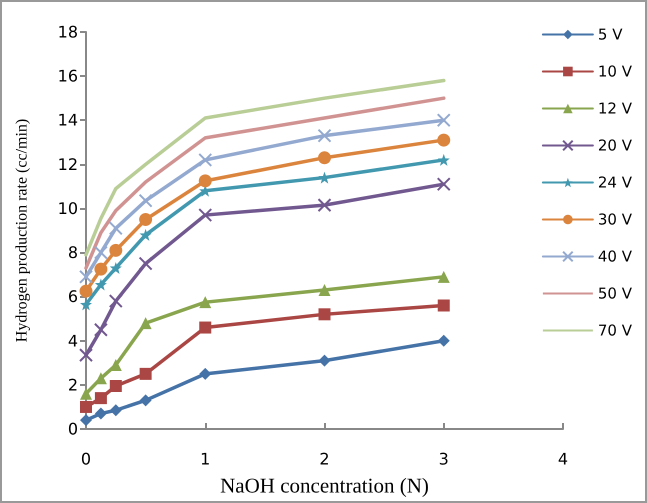 This screenshot has width=647, height=503. I want to click on x-tick-label: 1, so click(205, 459).